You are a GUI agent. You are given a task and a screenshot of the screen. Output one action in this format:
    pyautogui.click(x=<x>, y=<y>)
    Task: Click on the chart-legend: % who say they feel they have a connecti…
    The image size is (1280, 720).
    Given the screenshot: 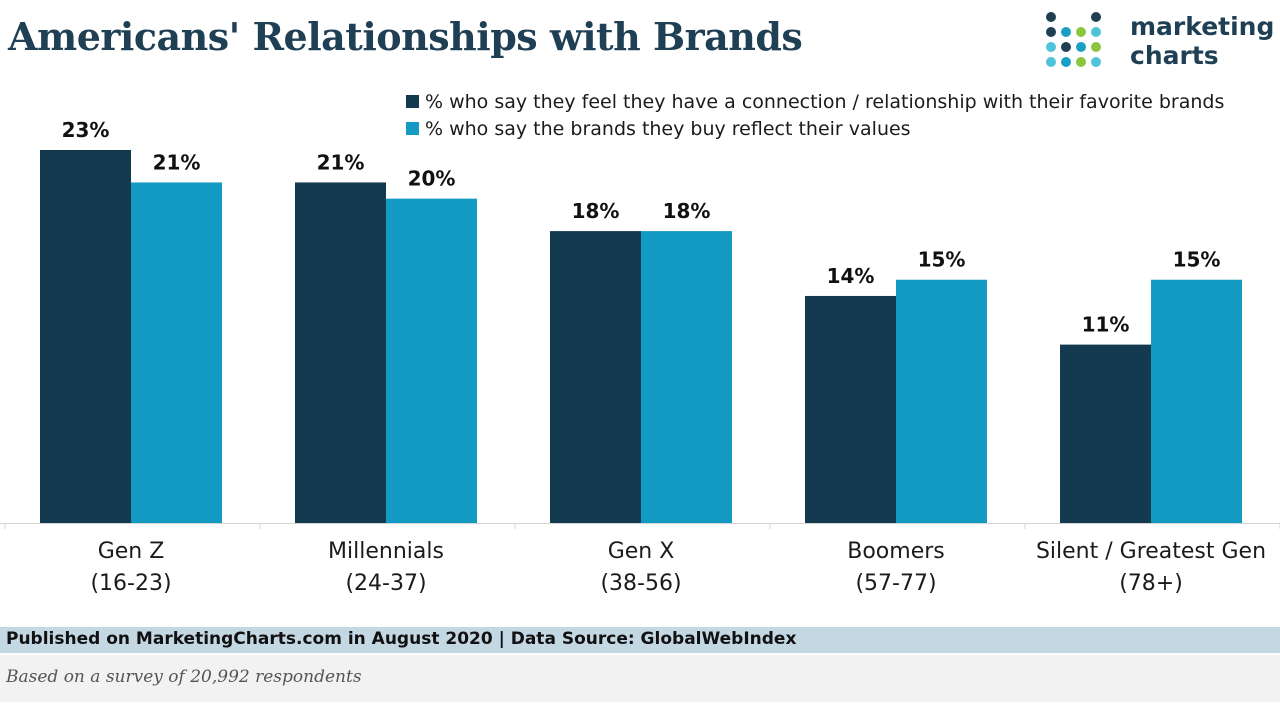 What is the action you would take?
    pyautogui.click(x=815, y=115)
    